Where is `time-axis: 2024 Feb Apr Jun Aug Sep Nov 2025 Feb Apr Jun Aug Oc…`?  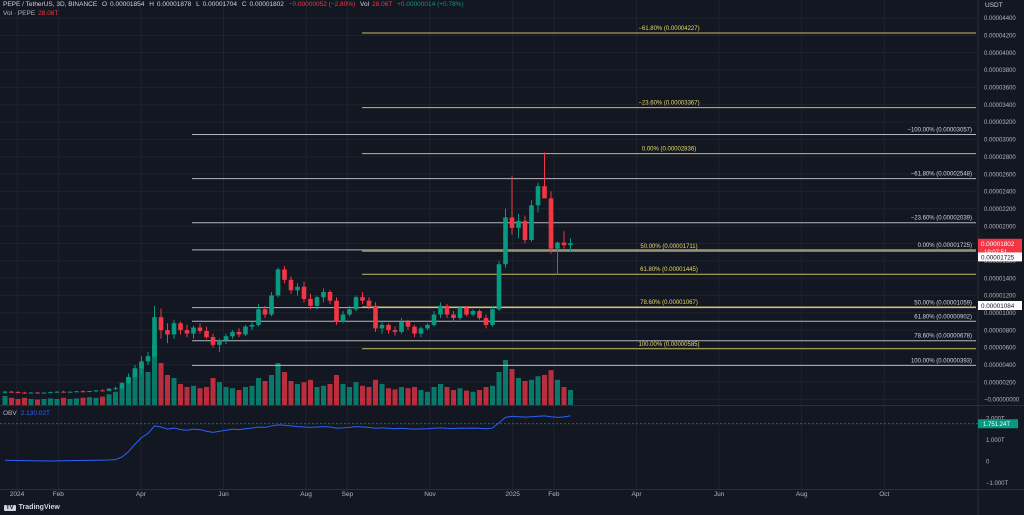
time-axis: 2024 Feb Apr Jun Aug Sep Nov 2025 Feb Apr Jun Aug Oc… is located at coordinates (450, 494).